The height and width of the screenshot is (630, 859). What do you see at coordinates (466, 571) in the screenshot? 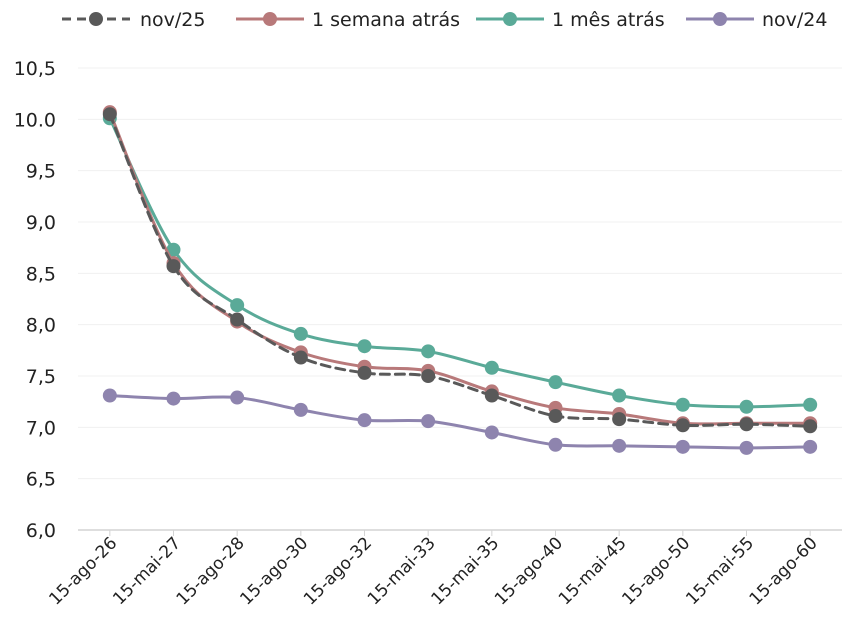
I see `x-tick-label: 15-mai-35` at bounding box center [466, 571].